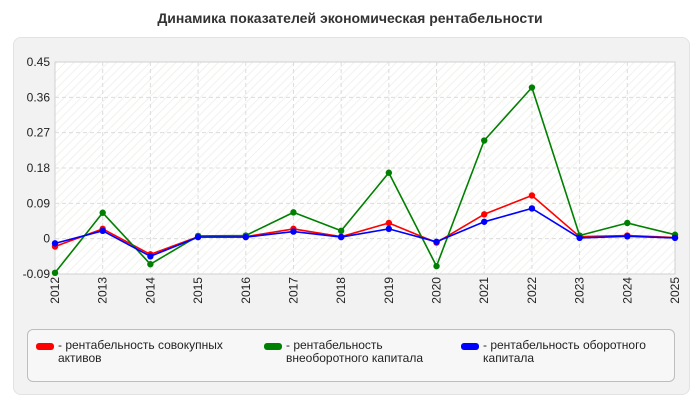 This screenshot has height=400, width=700. I want to click on x-tick-label: 2015, so click(198, 290).